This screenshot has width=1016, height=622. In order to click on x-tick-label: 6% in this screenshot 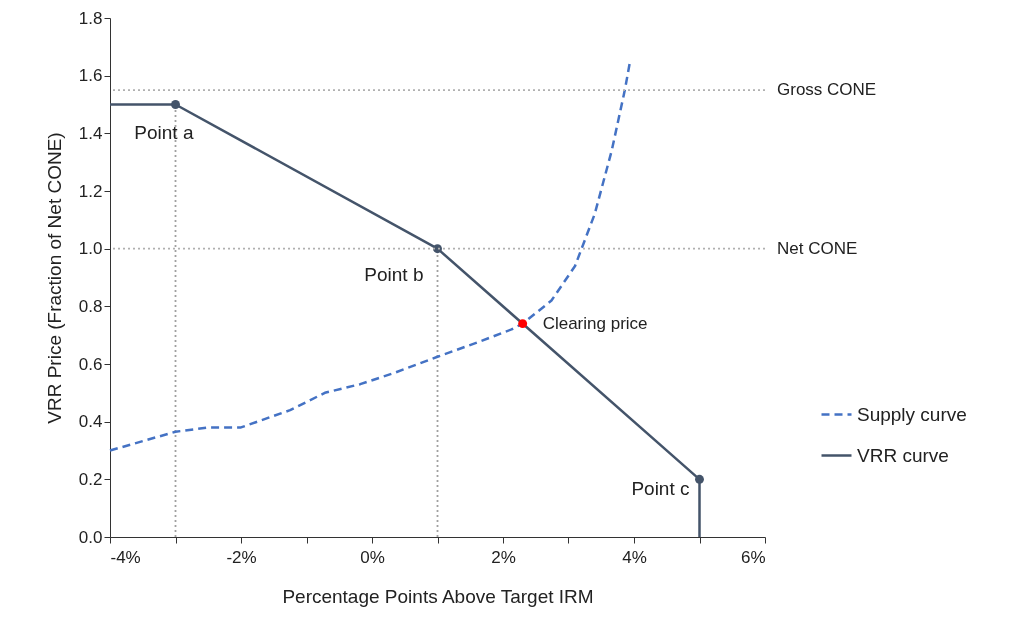, I will do `click(753, 557)`.